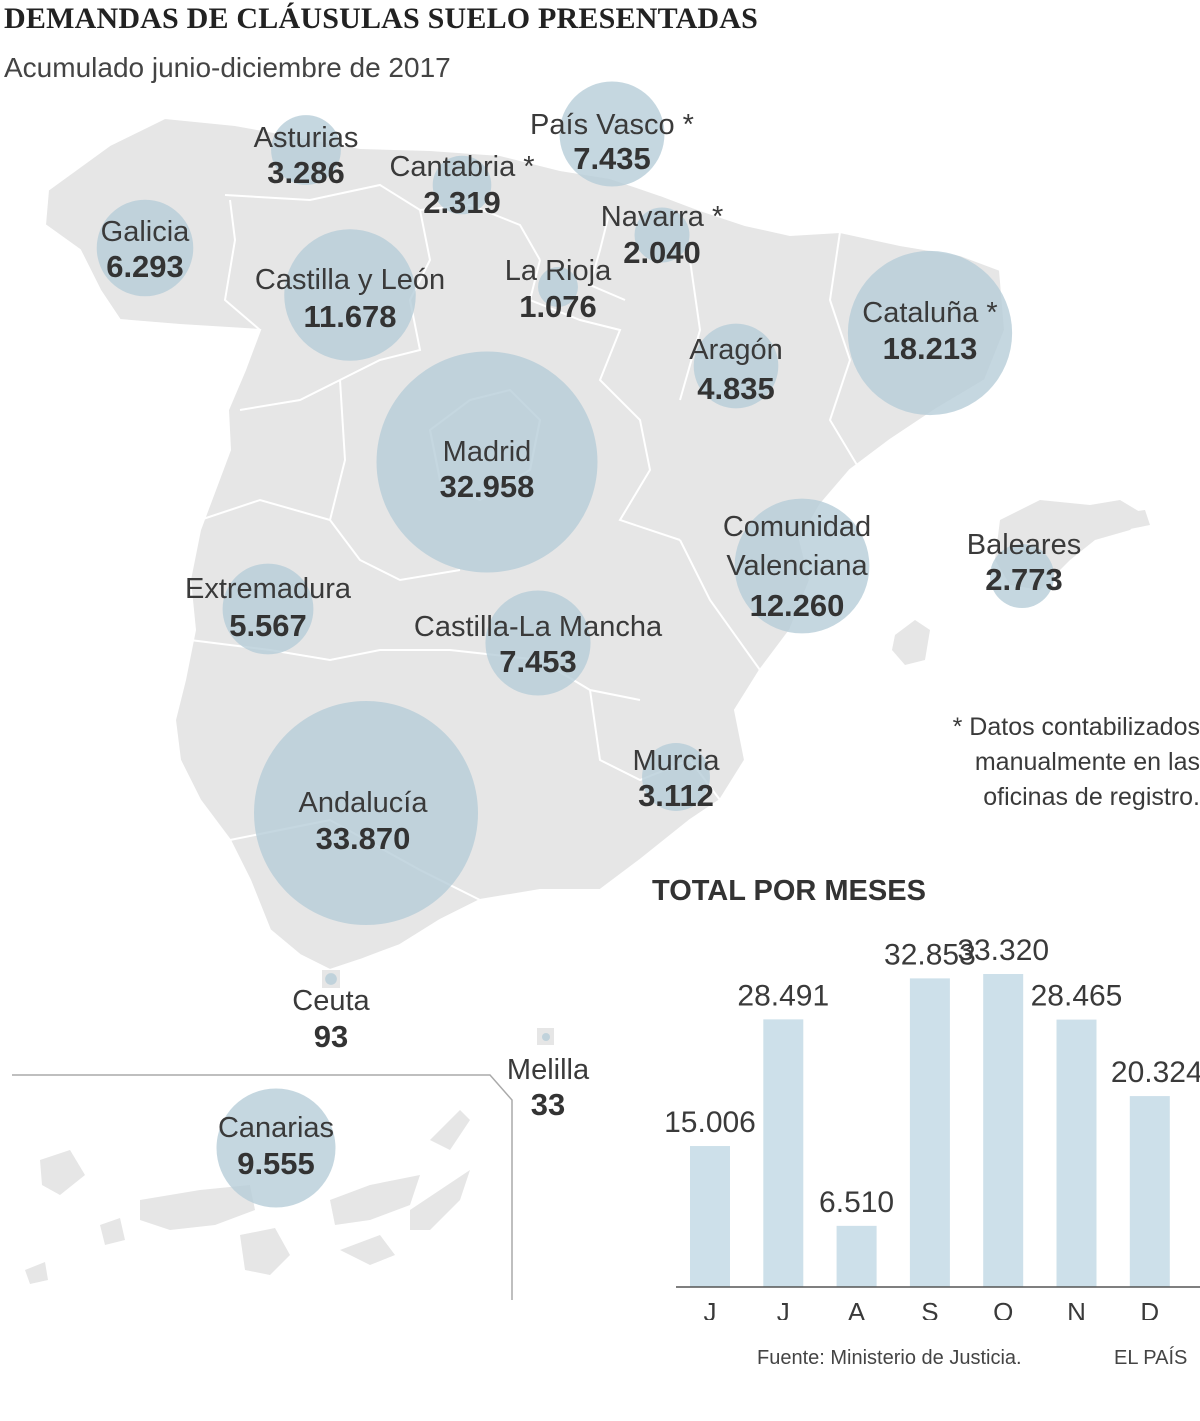  What do you see at coordinates (145, 266) in the screenshot?
I see `region-value-galicia: 6.293` at bounding box center [145, 266].